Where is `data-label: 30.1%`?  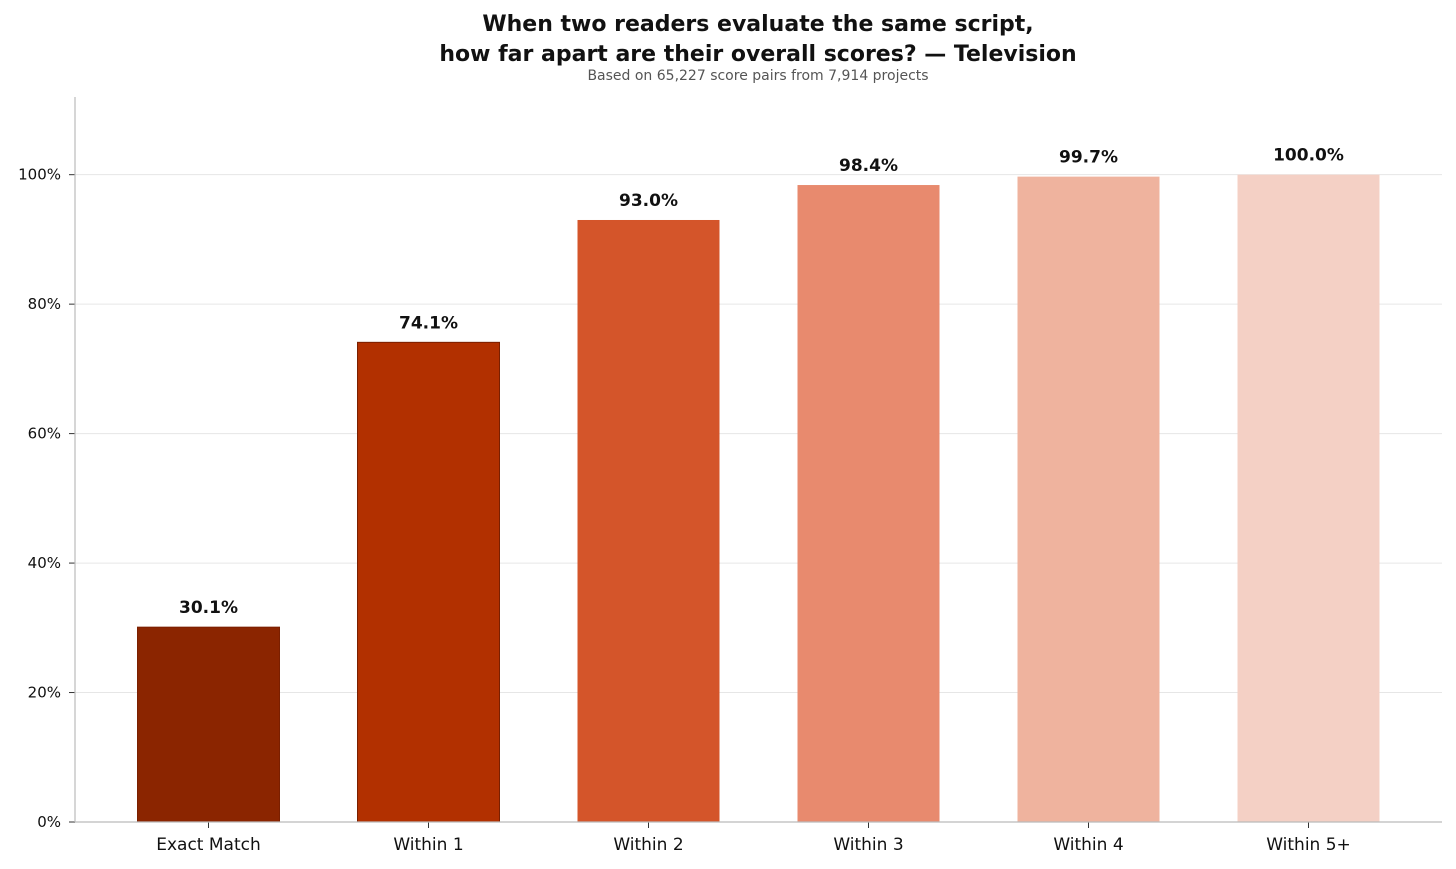 data-label: 30.1% is located at coordinates (208, 608).